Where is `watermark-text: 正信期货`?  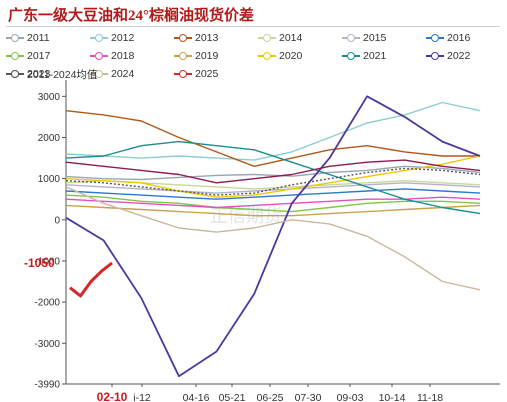 watermark-text: 正信期货 is located at coordinates (246, 216).